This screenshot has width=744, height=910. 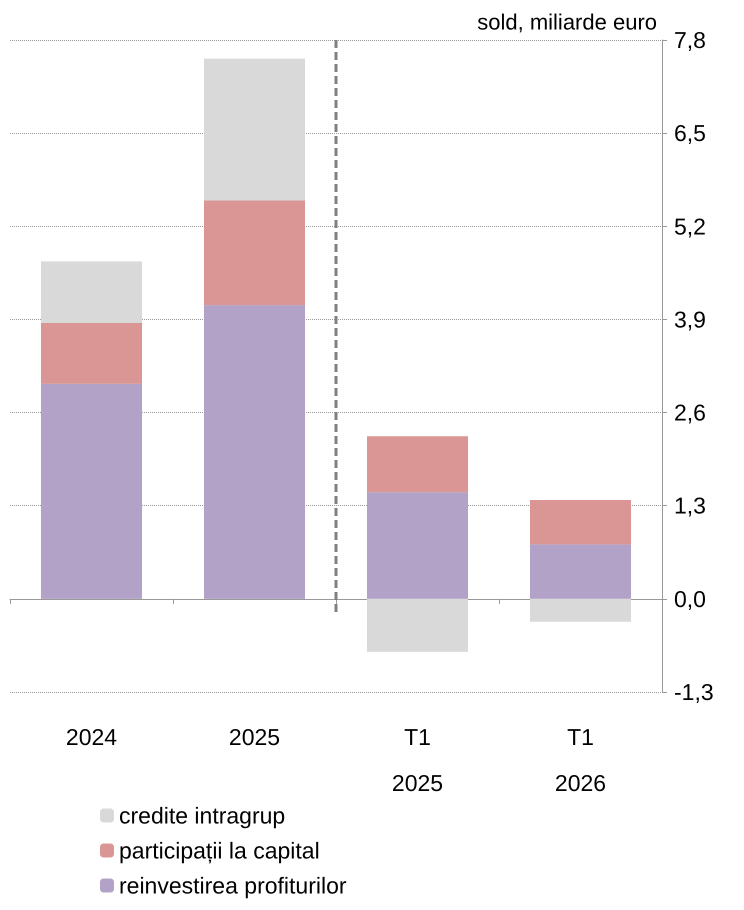 I want to click on y-tick-label: 1,3, so click(x=690, y=505).